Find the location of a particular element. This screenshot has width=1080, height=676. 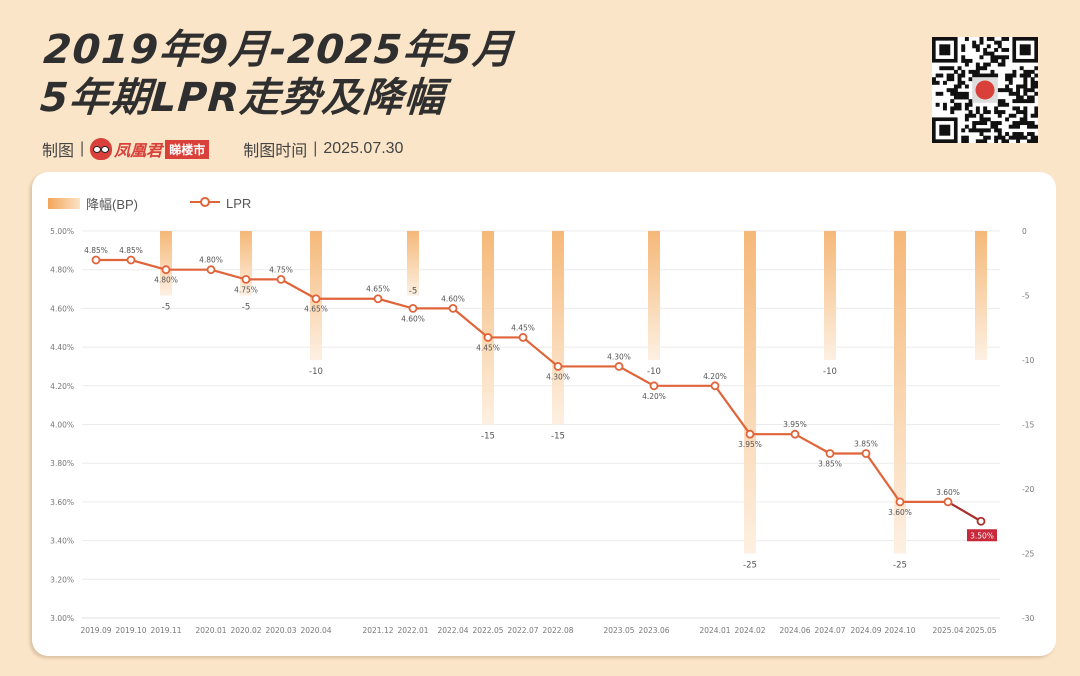

time-label: 制图时间 is located at coordinates (275, 151).